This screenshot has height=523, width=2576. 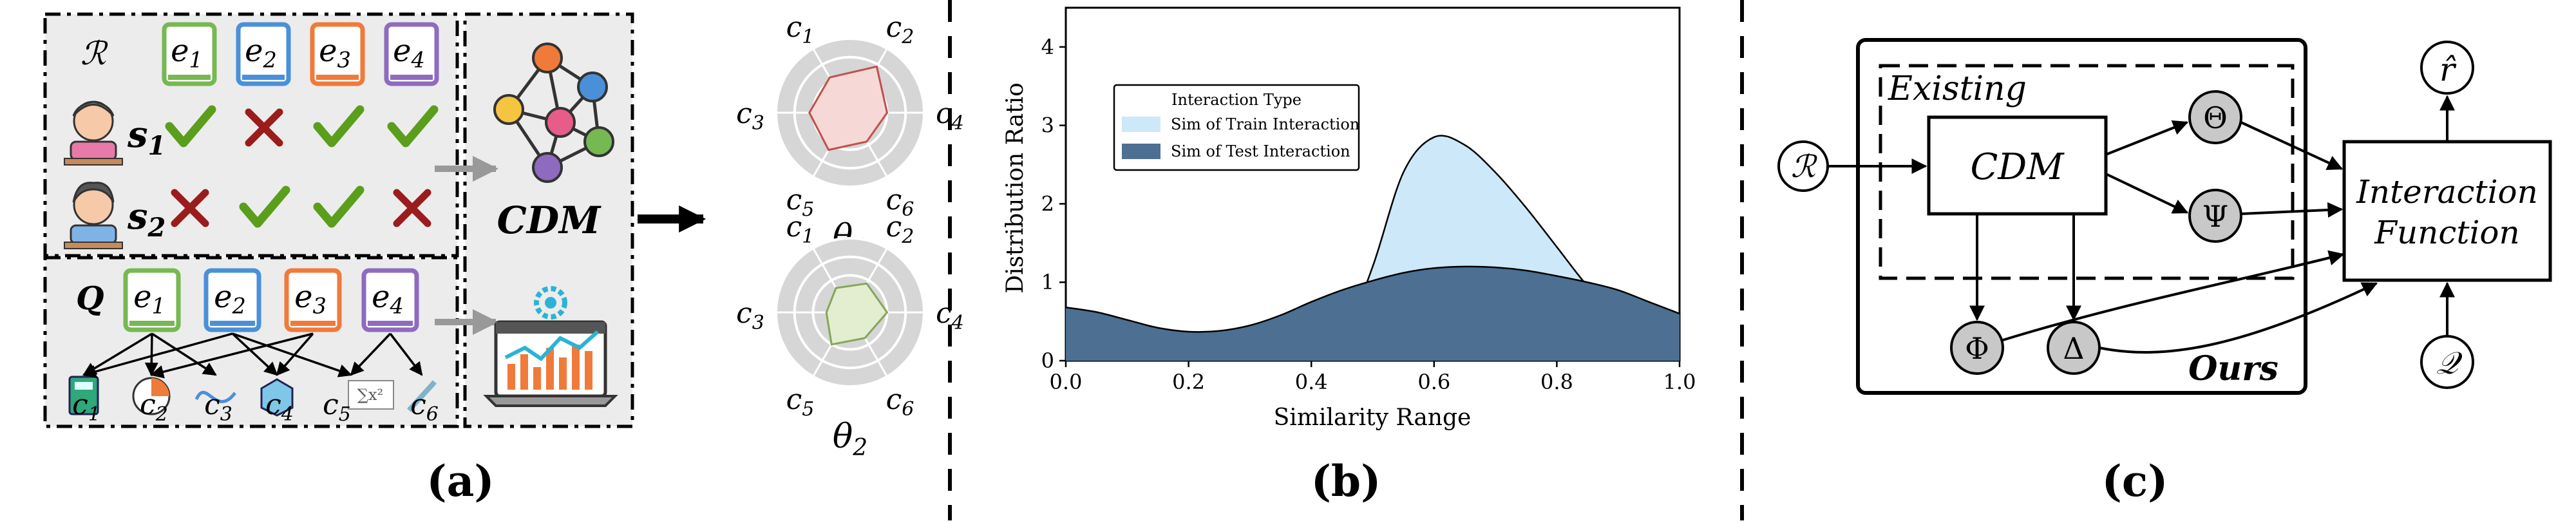 What do you see at coordinates (1260, 151) in the screenshot?
I see `legend-item-test: Sim of Test Interaction` at bounding box center [1260, 151].